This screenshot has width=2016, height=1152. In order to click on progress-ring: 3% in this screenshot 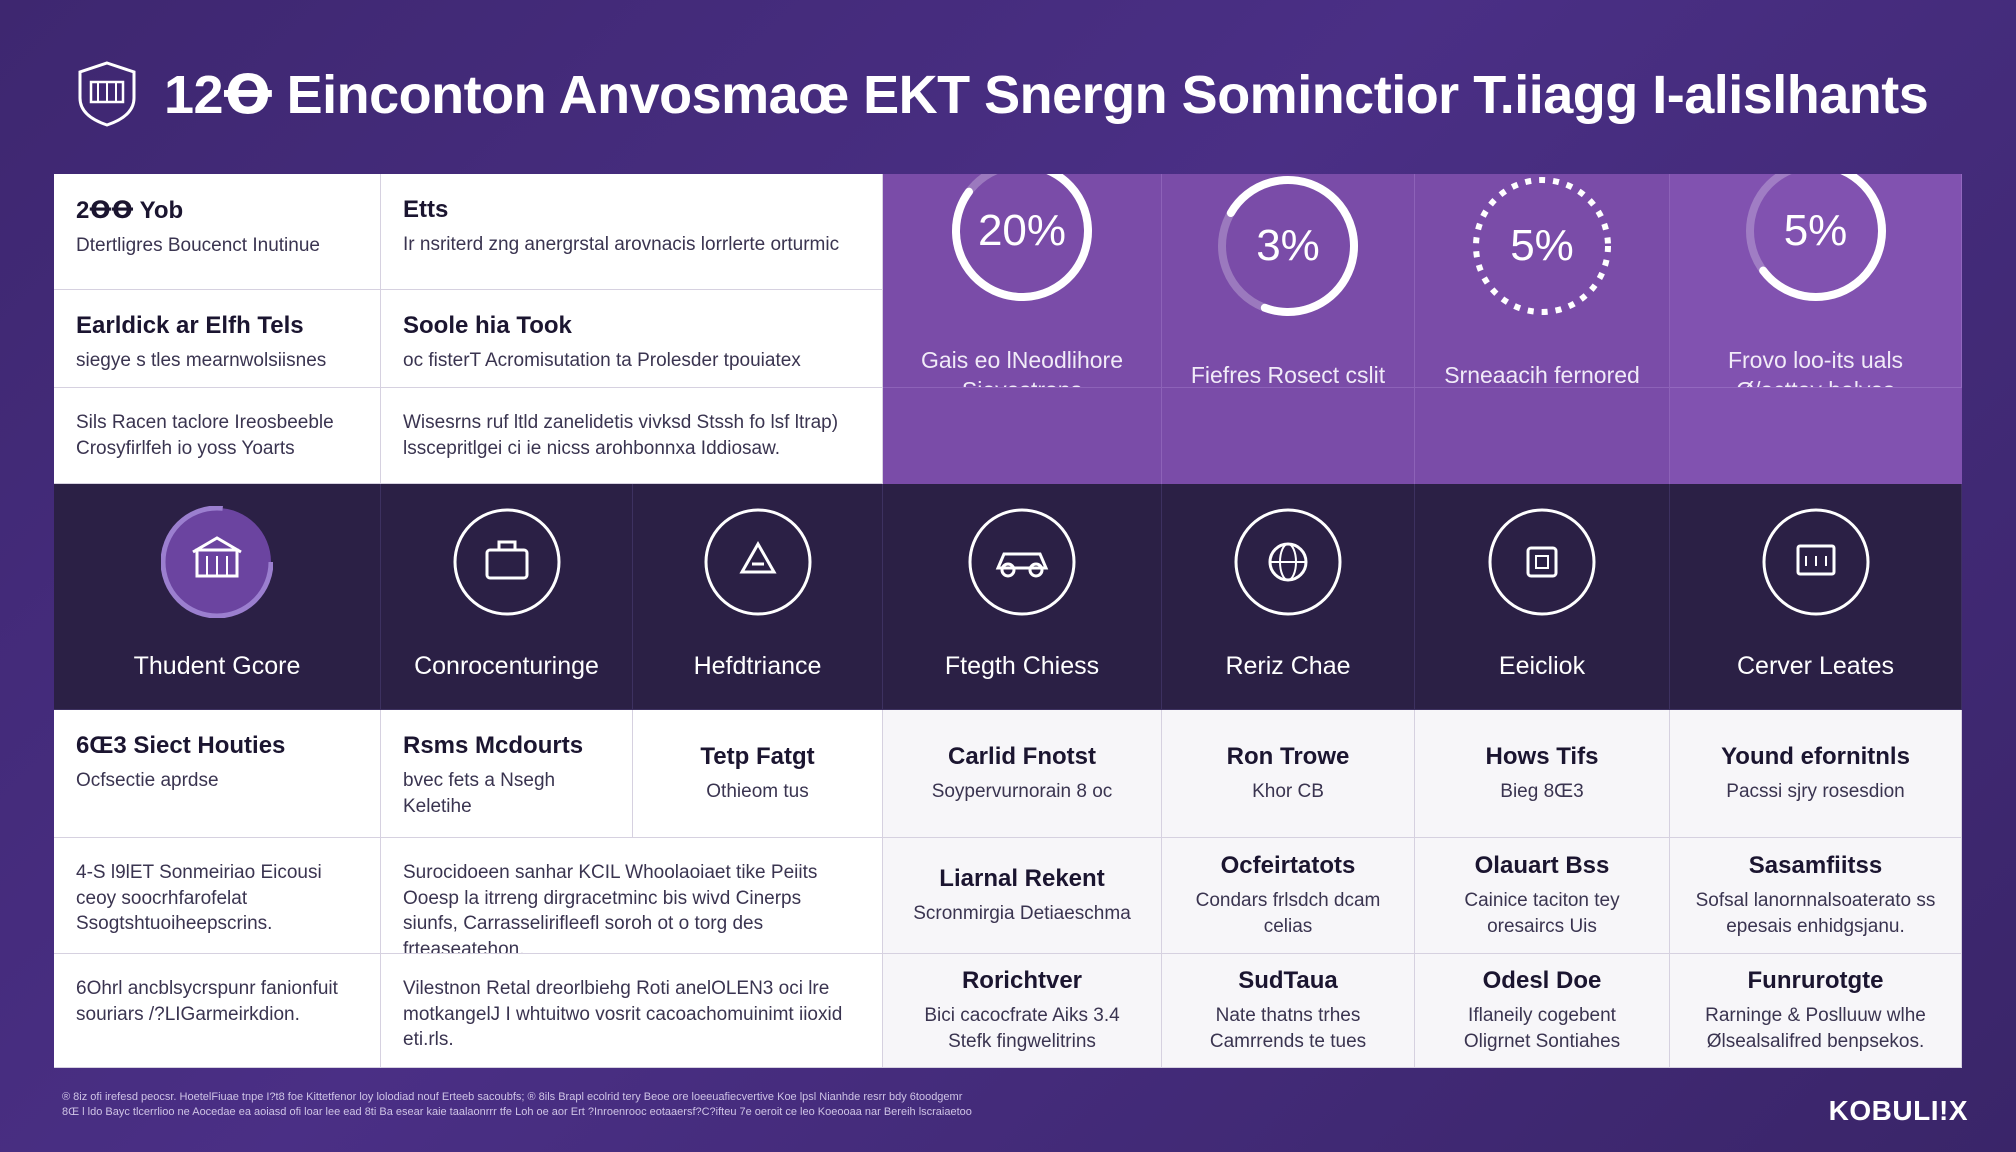, I will do `click(1288, 247)`.